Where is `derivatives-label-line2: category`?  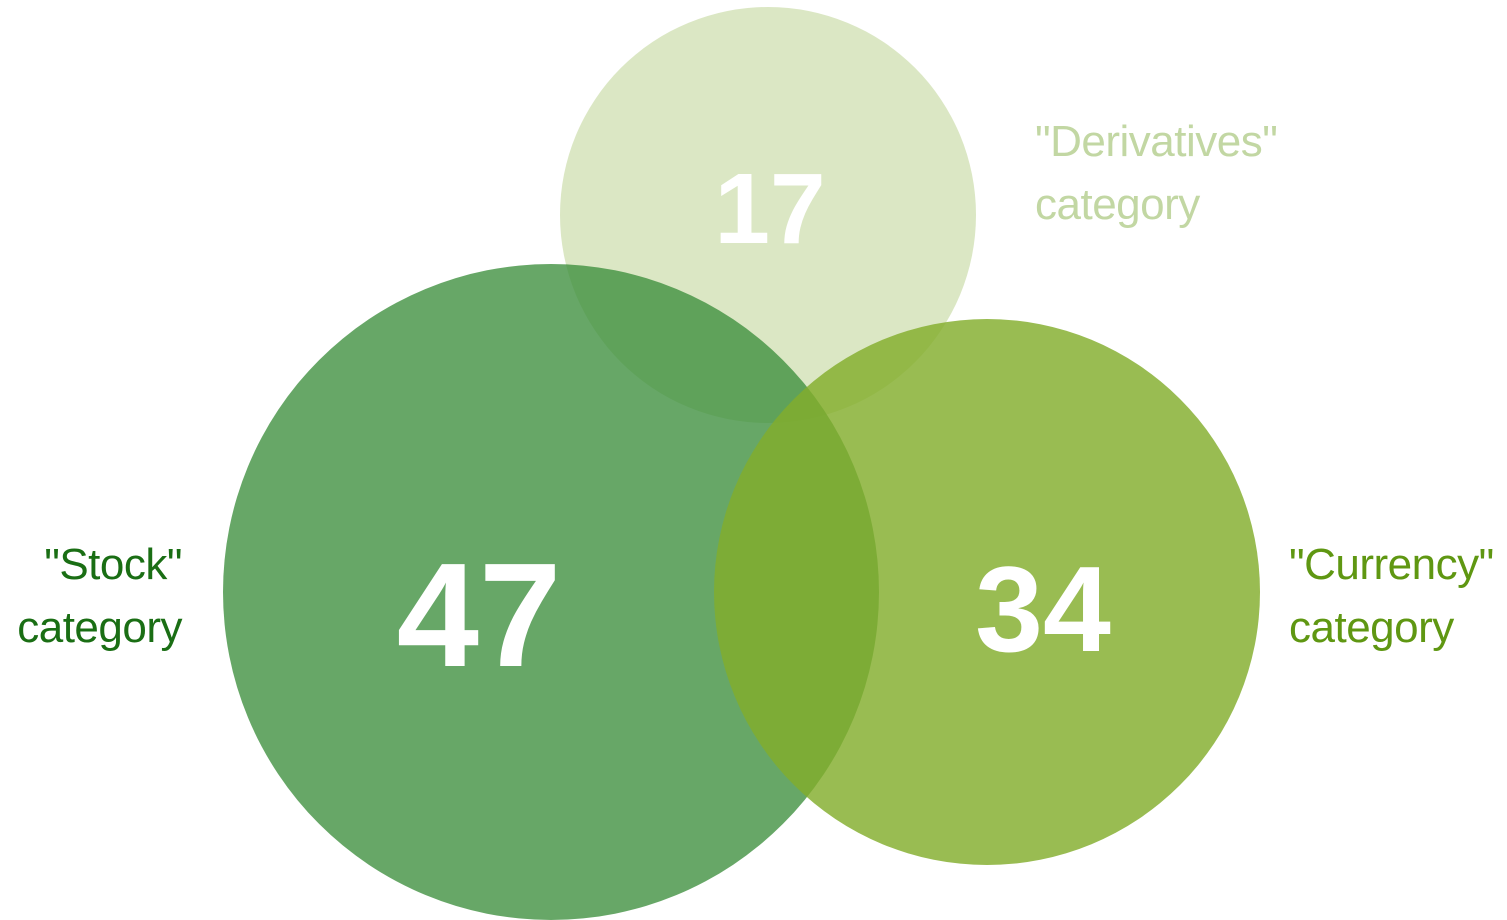 derivatives-label-line2: category is located at coordinates (1117, 204).